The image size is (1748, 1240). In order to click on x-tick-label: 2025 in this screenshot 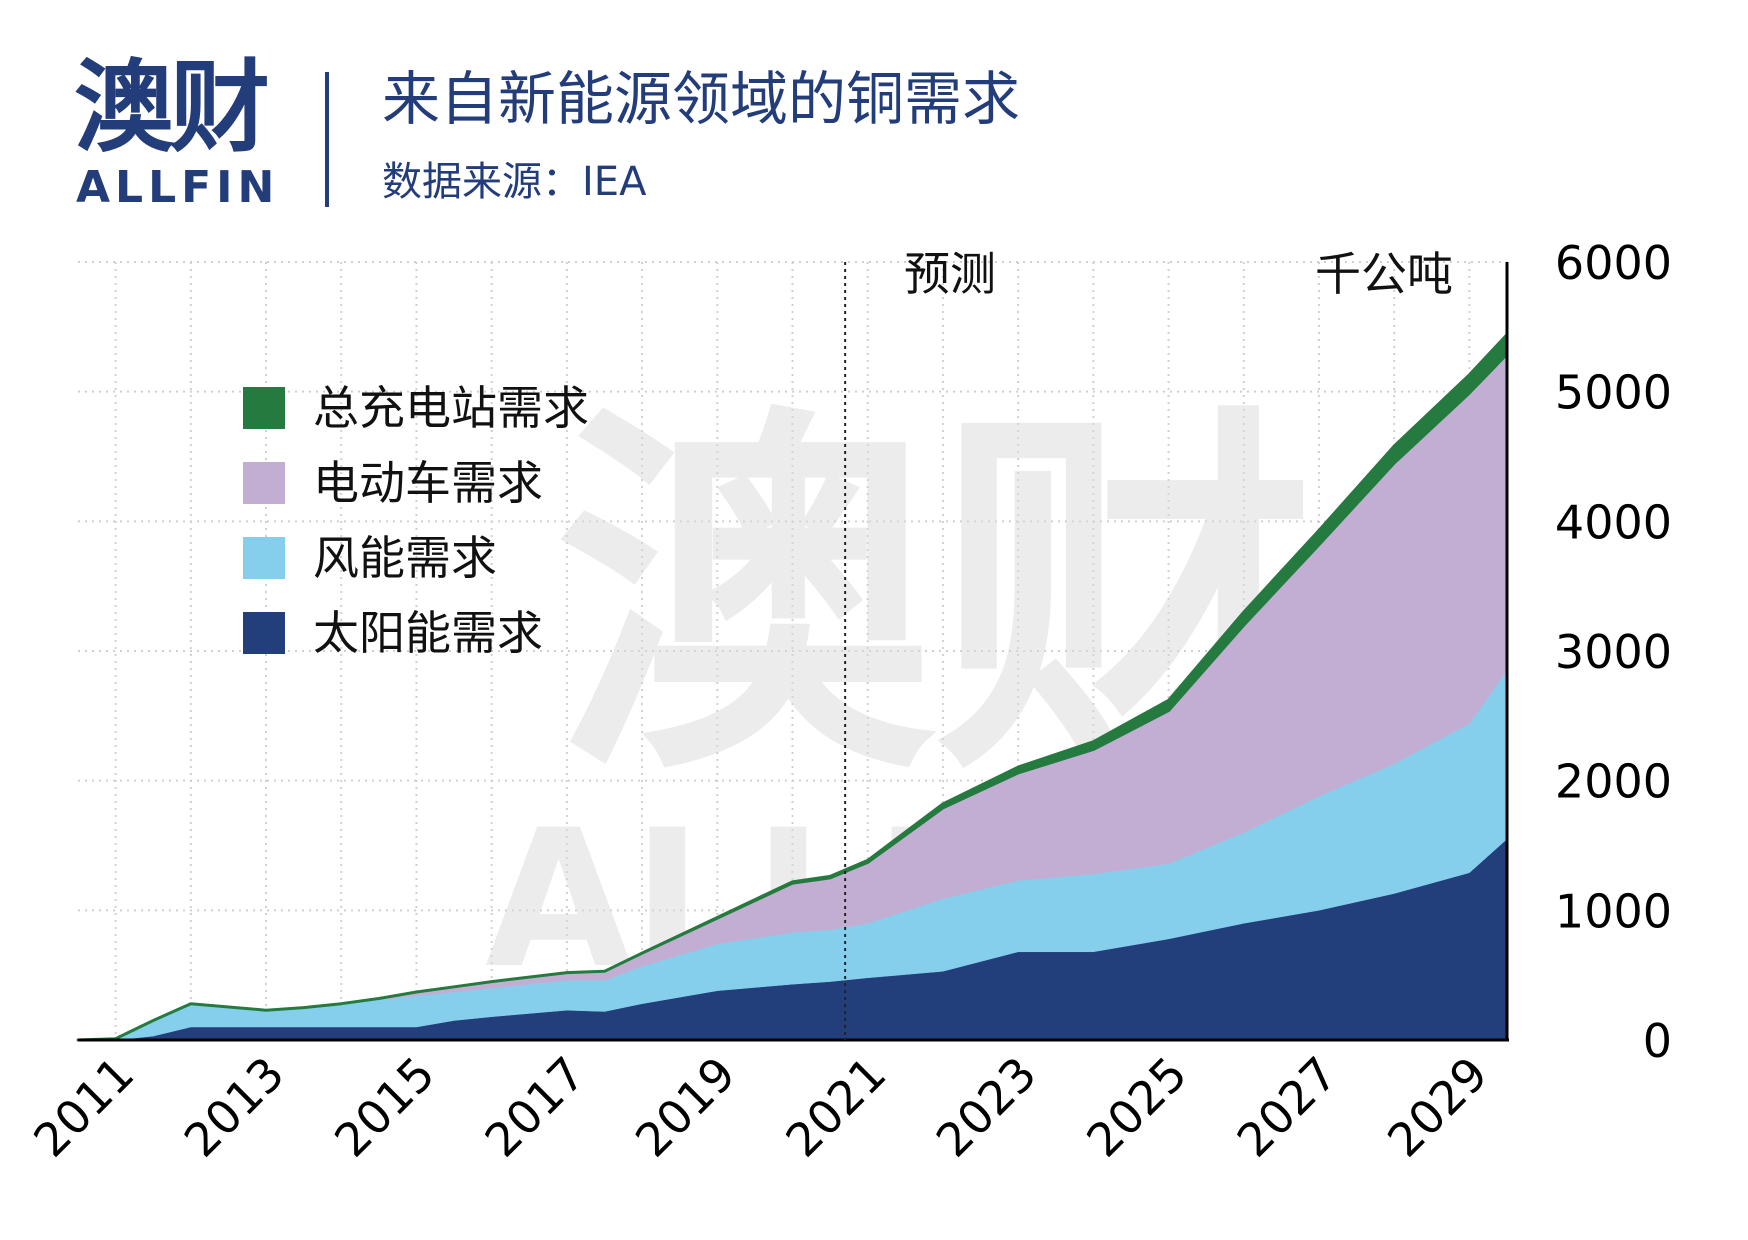, I will do `click(1136, 1106)`.